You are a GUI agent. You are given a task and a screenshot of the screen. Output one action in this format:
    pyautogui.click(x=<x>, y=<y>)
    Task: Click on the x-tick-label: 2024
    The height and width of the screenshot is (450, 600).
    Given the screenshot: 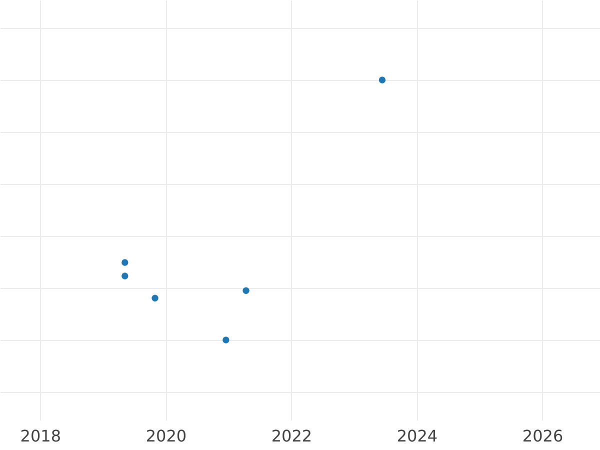 What is the action you would take?
    pyautogui.click(x=417, y=436)
    